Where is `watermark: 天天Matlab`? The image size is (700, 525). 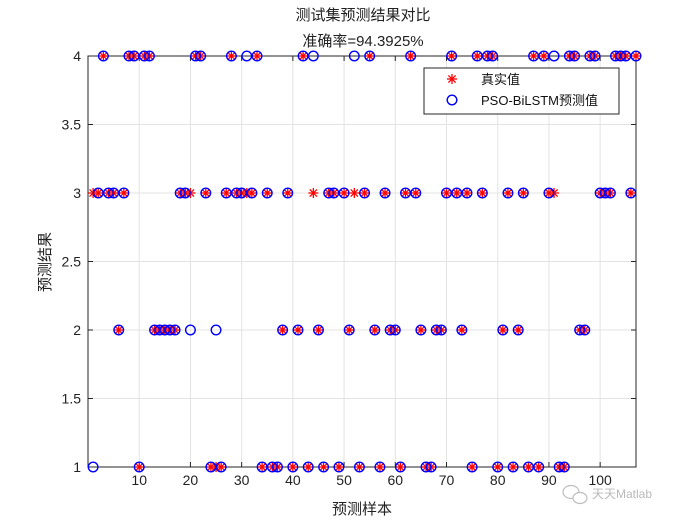
watermark: 天天Matlab is located at coordinates (607, 494).